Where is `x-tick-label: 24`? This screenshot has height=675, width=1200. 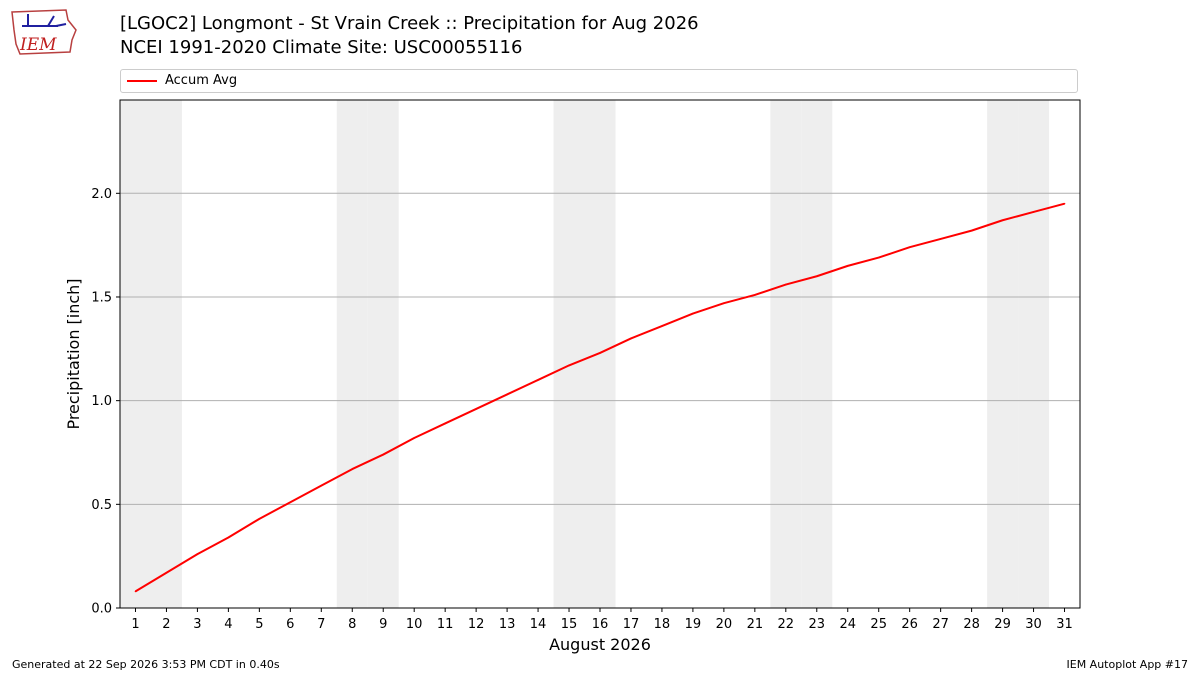
x-tick-label: 24 is located at coordinates (847, 624).